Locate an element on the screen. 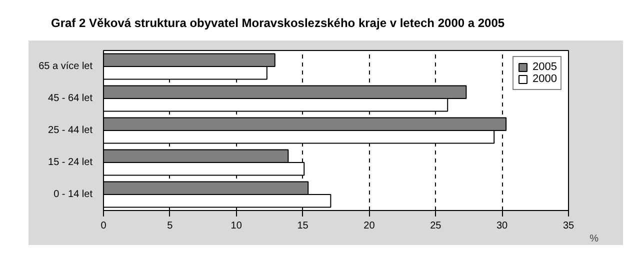  x-tick-label: 25 is located at coordinates (436, 226).